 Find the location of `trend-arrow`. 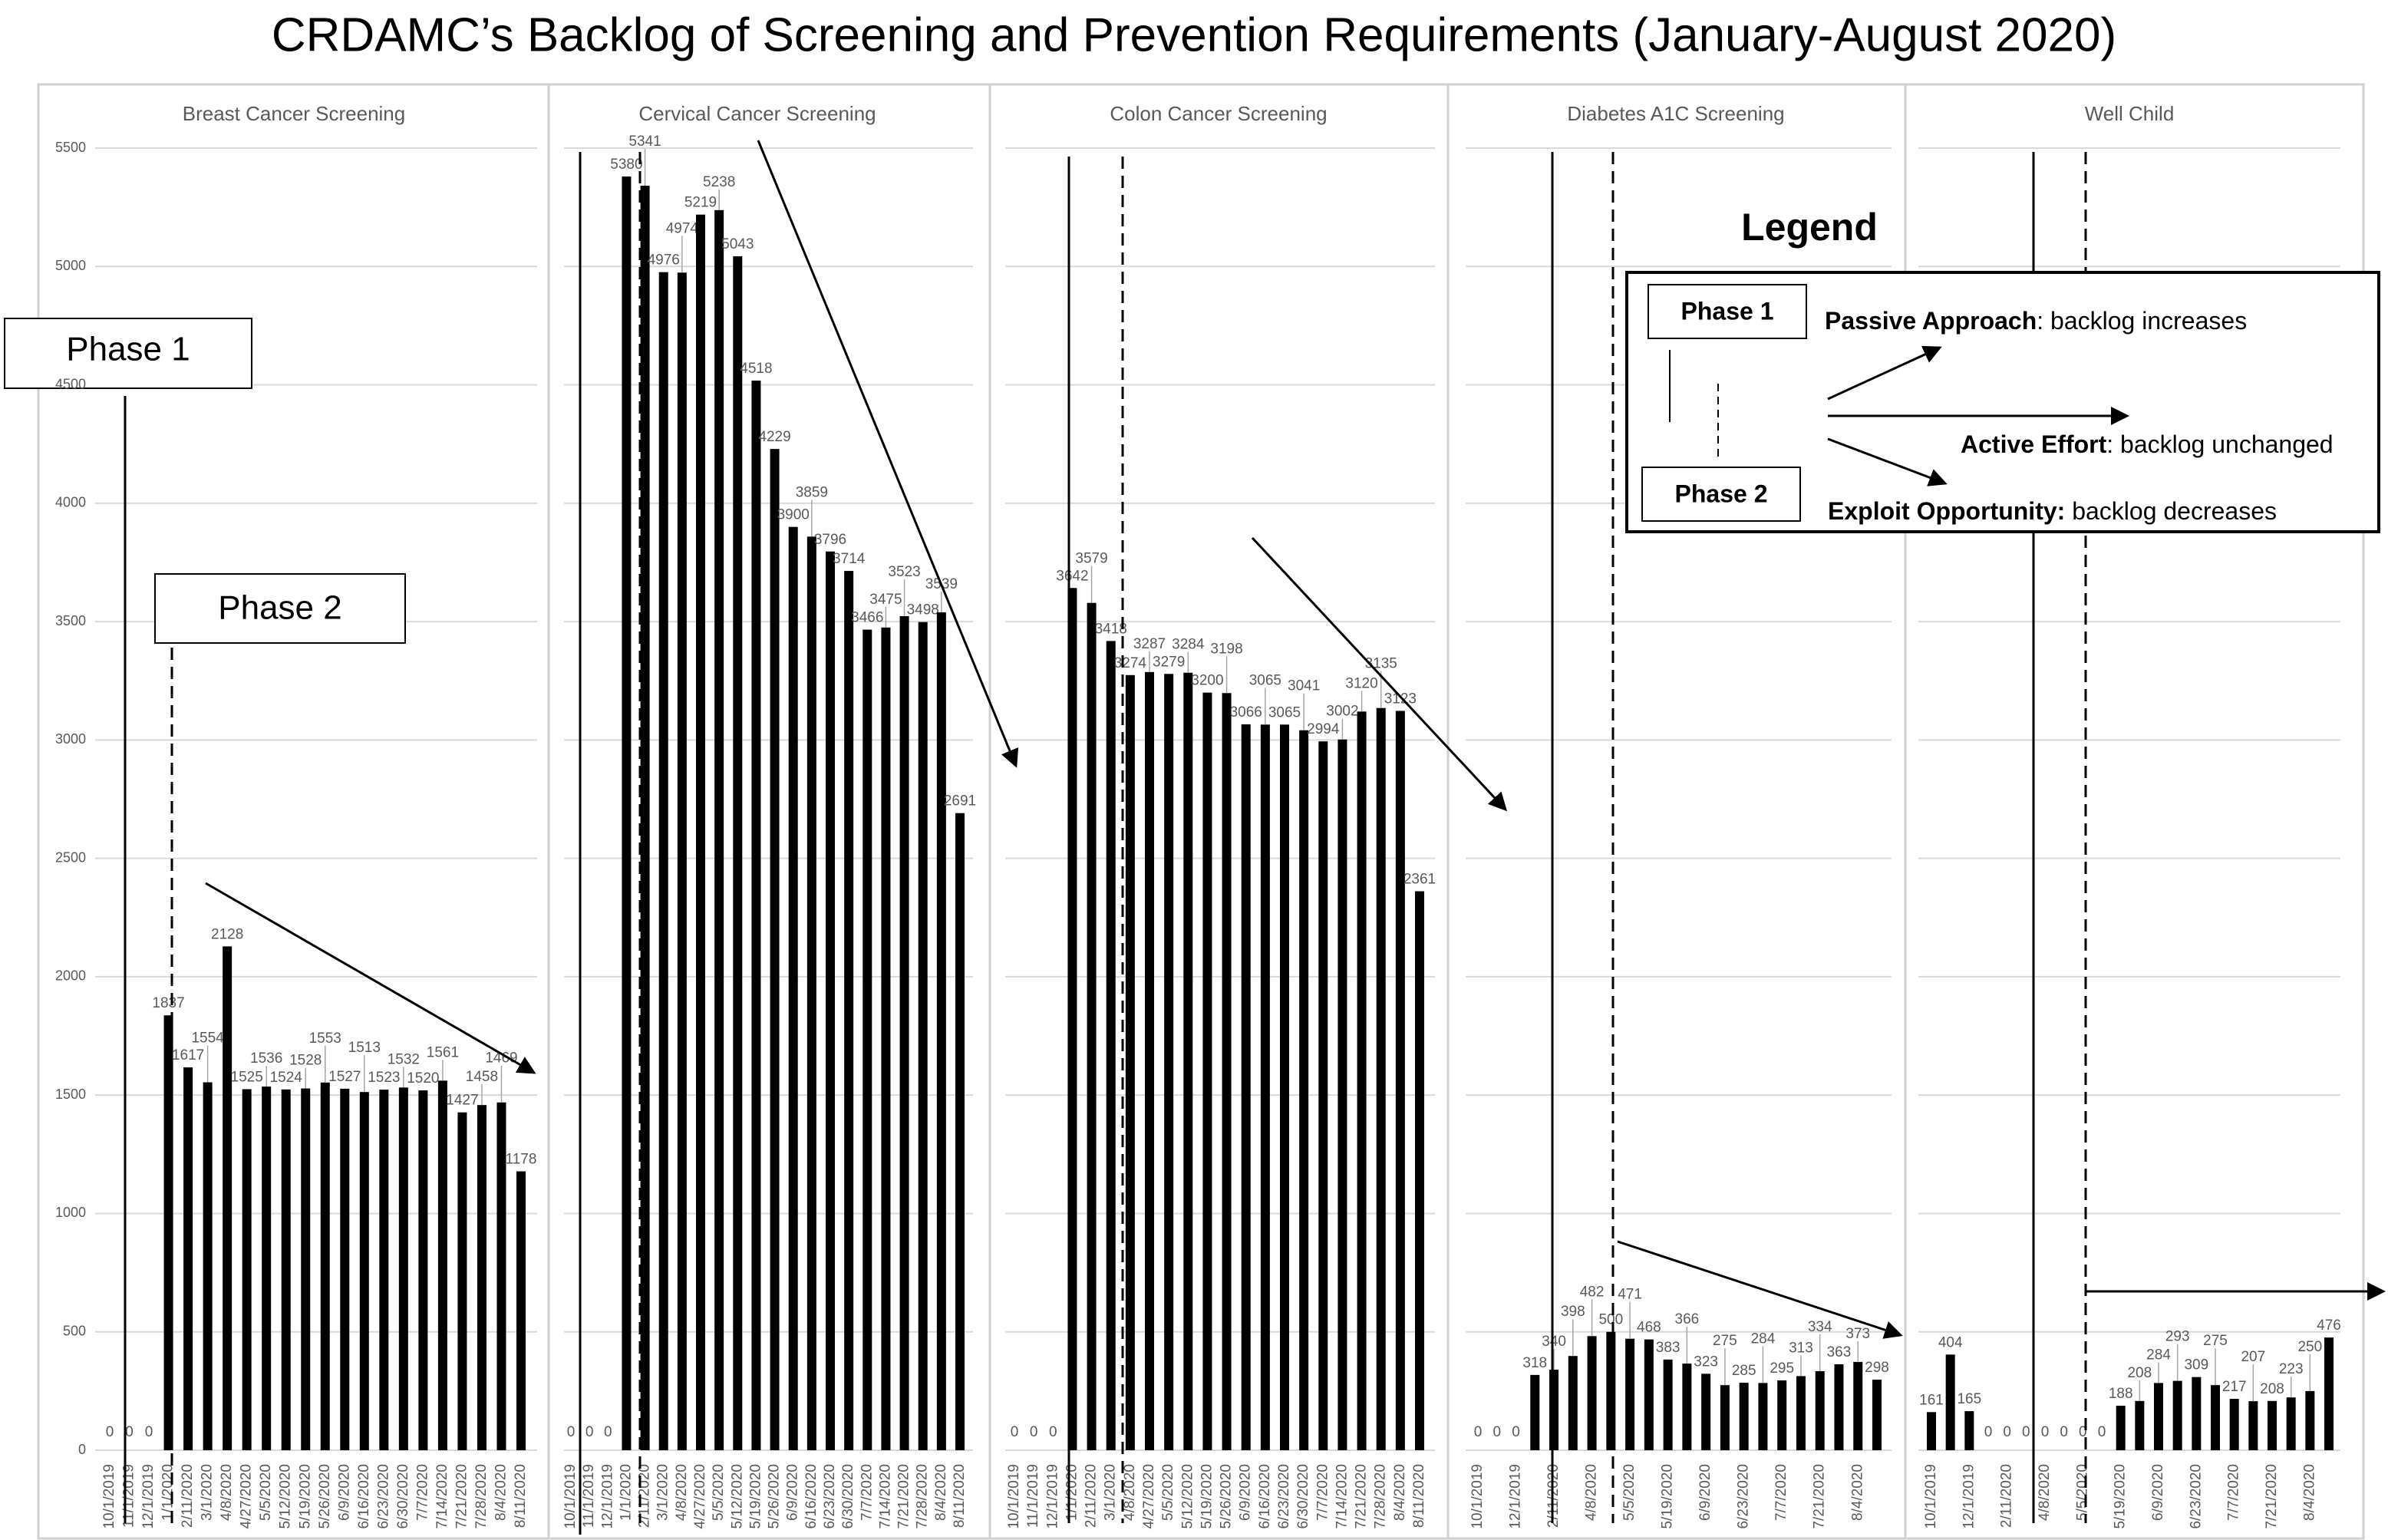

trend-arrow is located at coordinates (888, 454).